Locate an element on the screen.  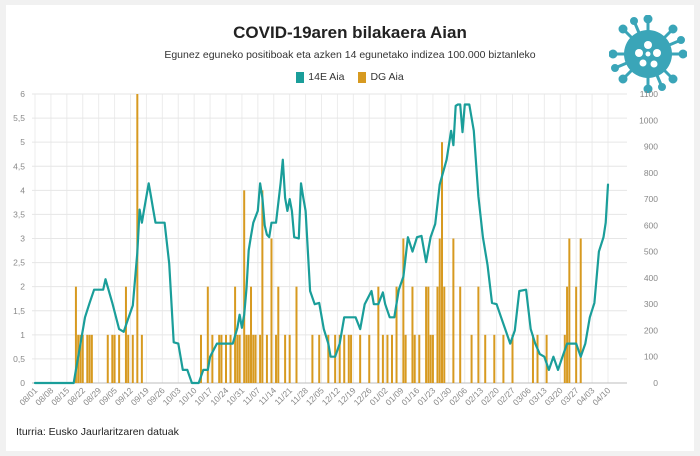
legend-label-dg: DG Aia is located at coordinates (387, 77).